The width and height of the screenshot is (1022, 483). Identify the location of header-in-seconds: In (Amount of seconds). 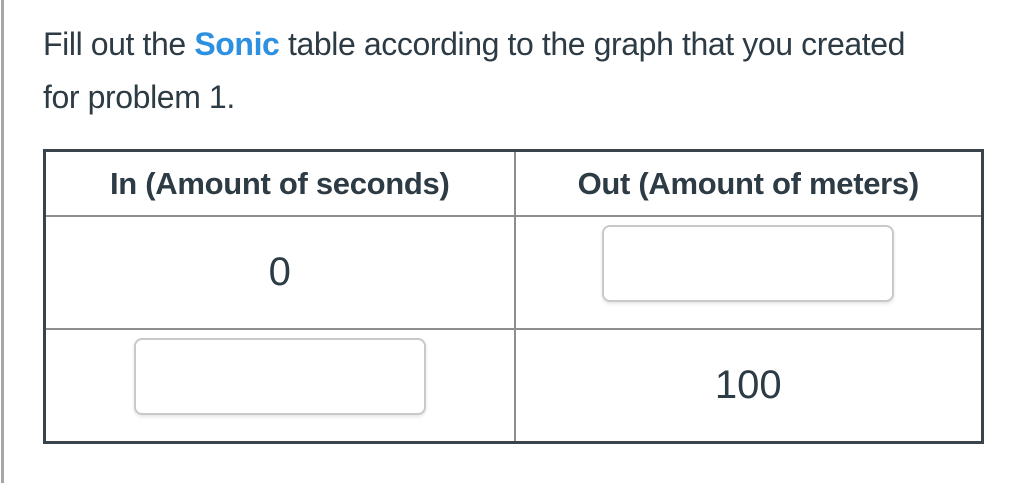
(279, 183).